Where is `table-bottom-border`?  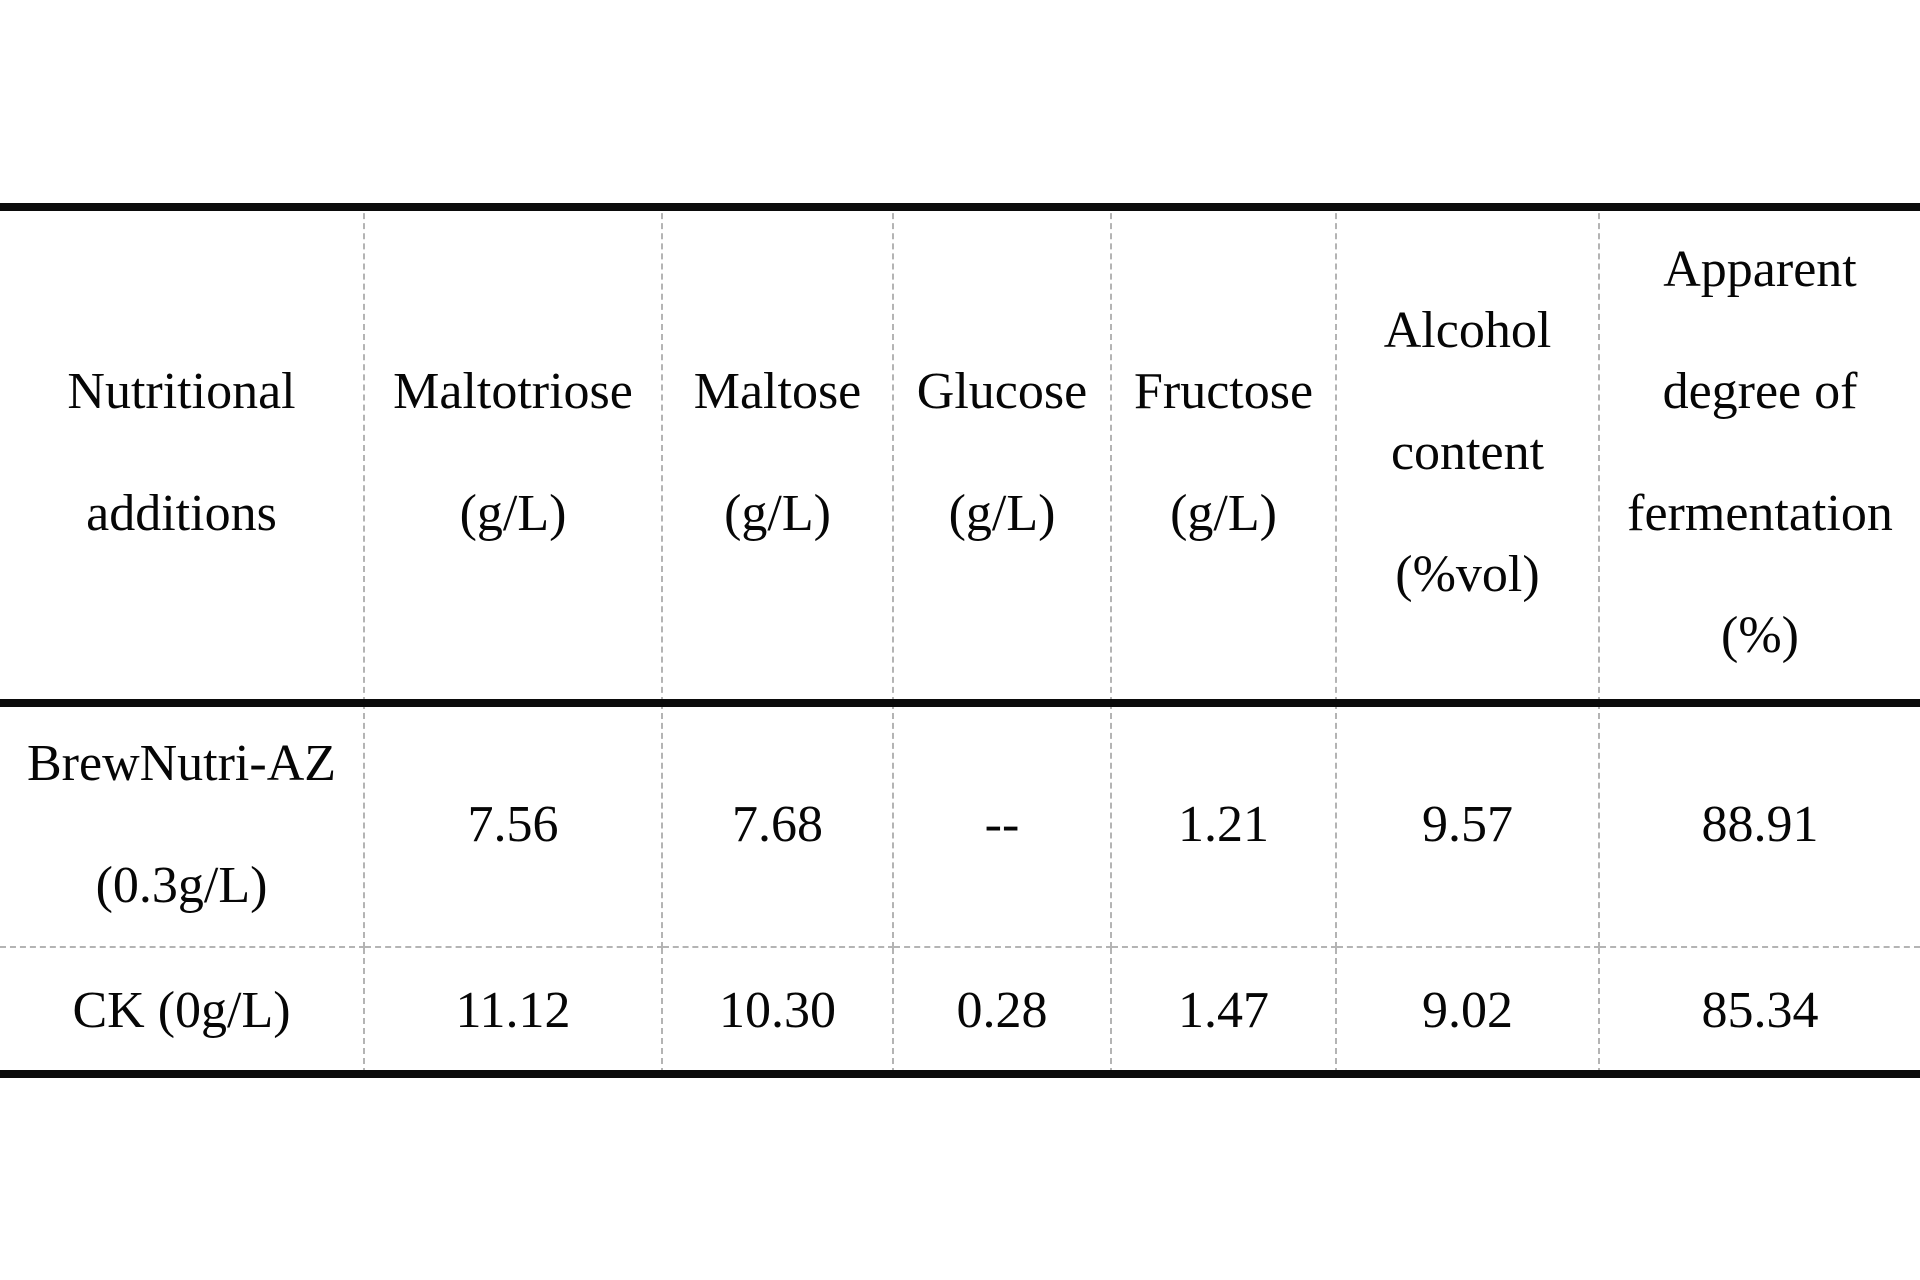
table-bottom-border is located at coordinates (960, 1074).